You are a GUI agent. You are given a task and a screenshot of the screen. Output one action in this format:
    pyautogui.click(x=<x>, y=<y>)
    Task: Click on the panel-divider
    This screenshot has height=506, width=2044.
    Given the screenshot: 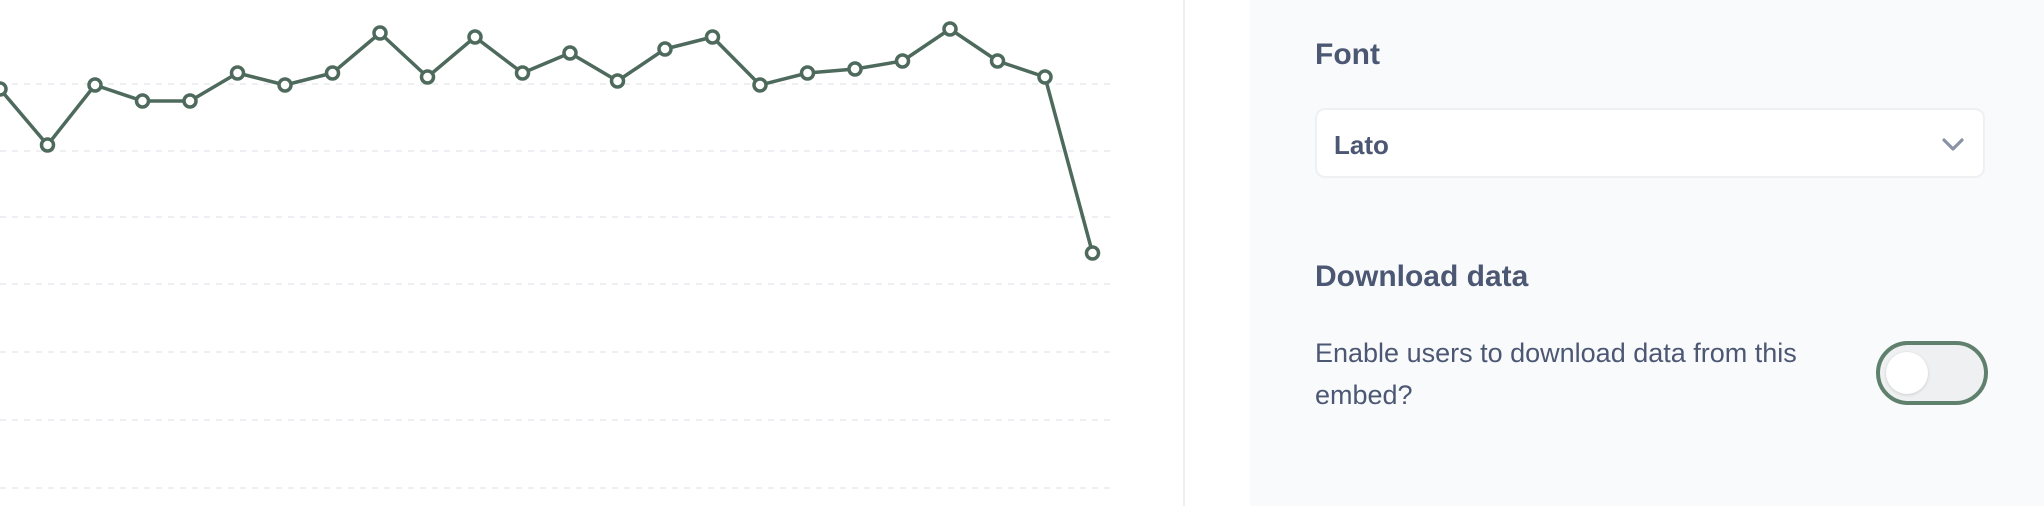 What is the action you would take?
    pyautogui.click(x=1184, y=253)
    